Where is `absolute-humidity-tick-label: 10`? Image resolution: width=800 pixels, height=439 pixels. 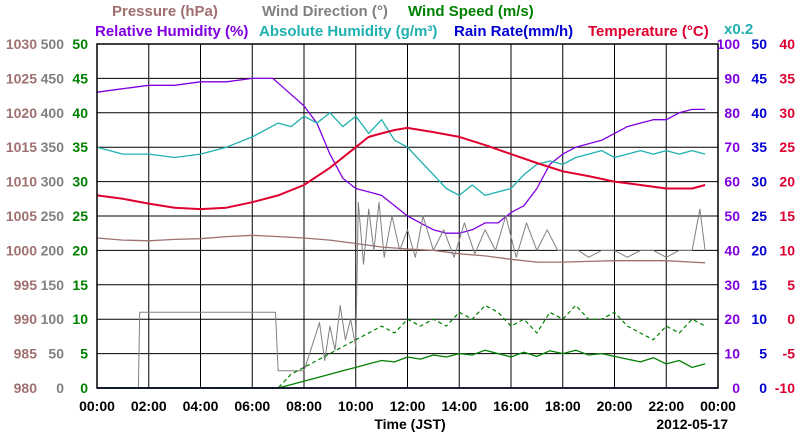
absolute-humidity-tick-label: 10 is located at coordinates (759, 319).